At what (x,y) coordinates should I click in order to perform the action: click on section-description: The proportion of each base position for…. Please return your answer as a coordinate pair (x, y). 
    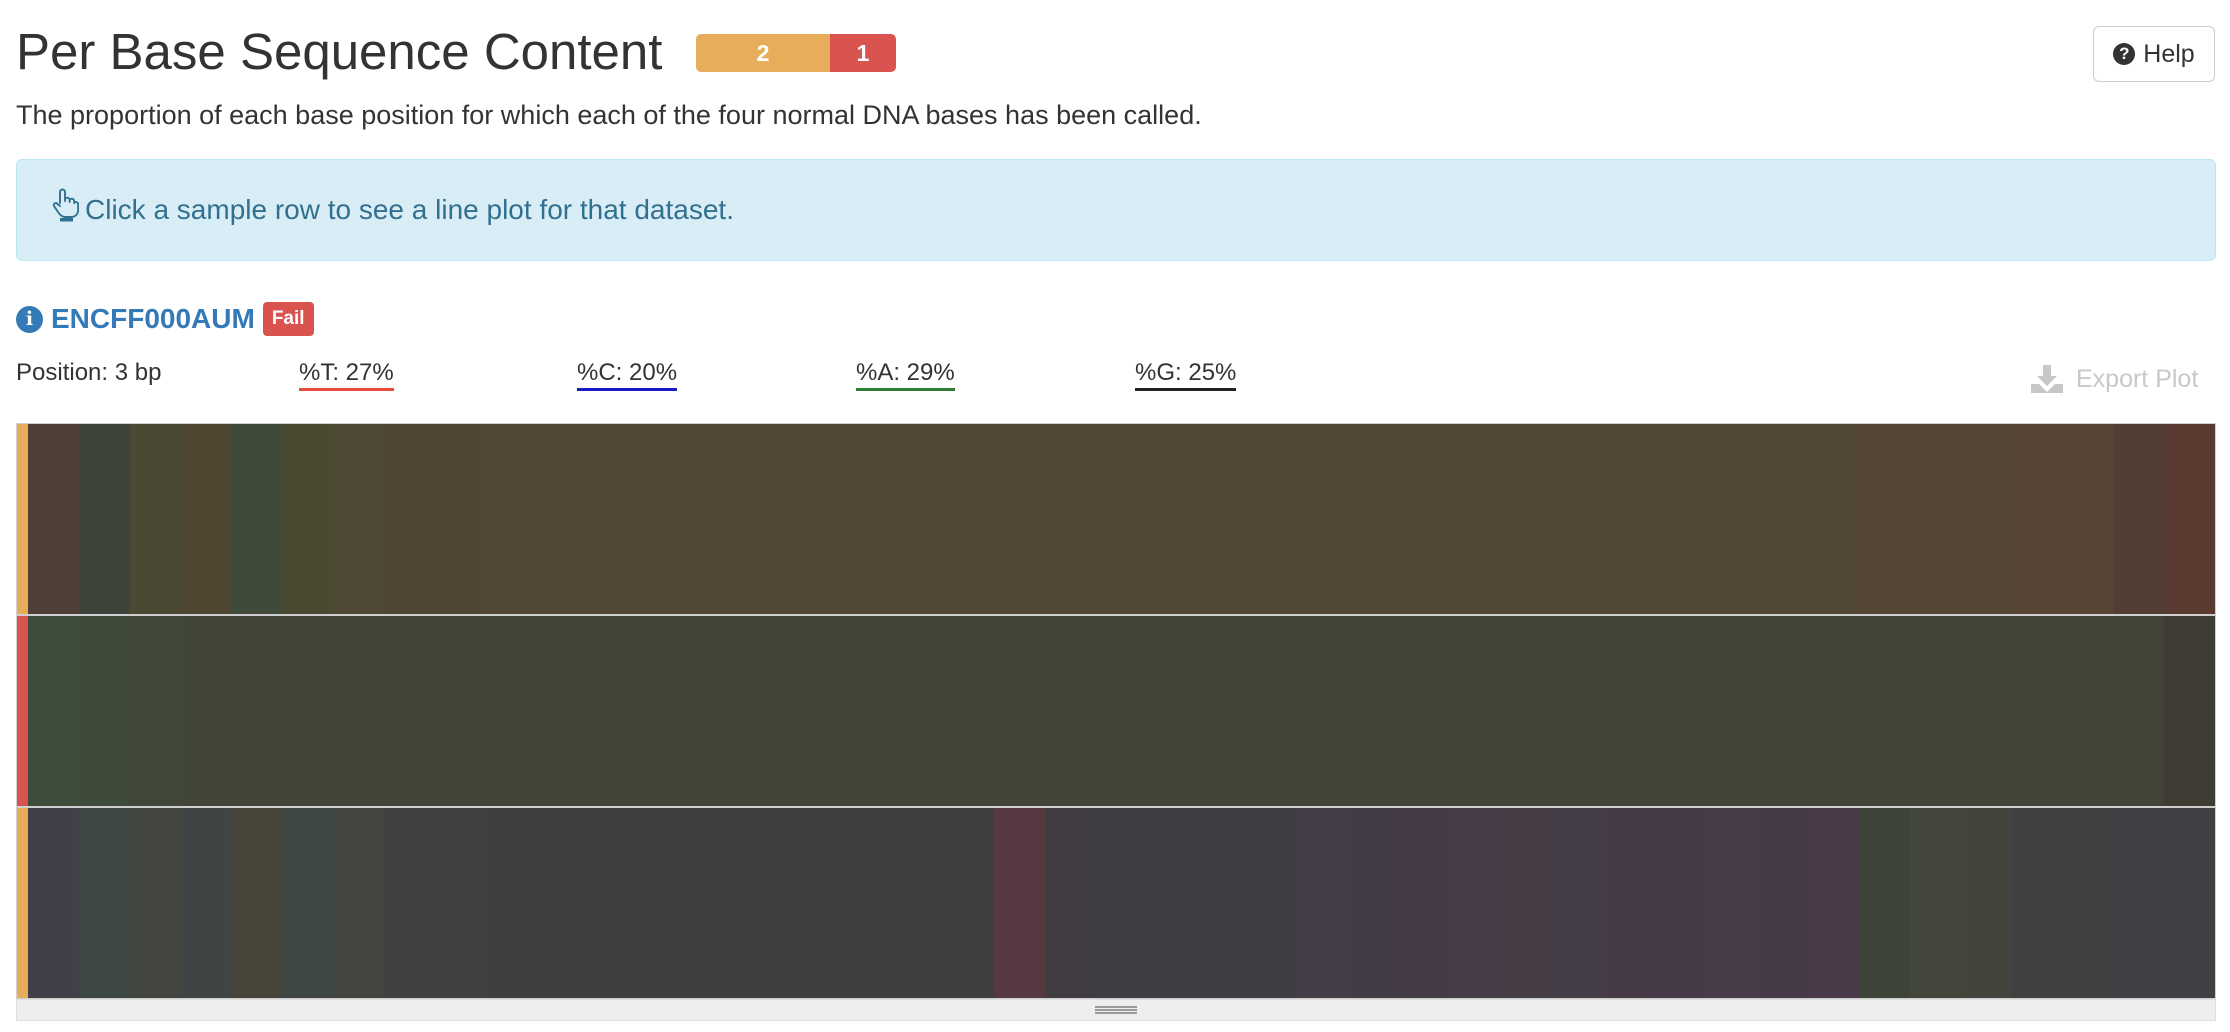
    Looking at the image, I should click on (609, 115).